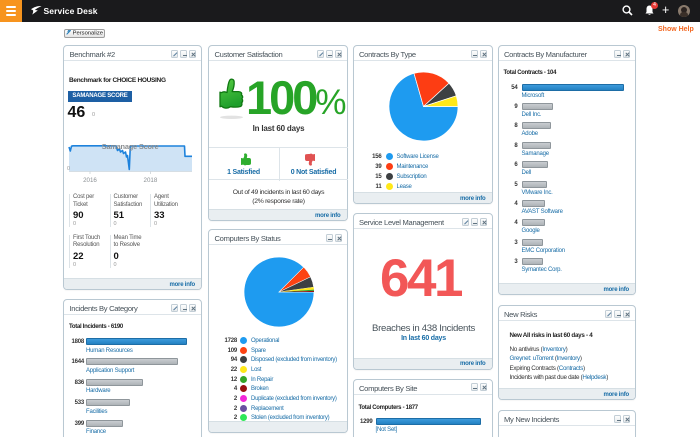 This screenshot has width=700, height=437. What do you see at coordinates (68, 169) in the screenshot?
I see `svg-text: 0` at bounding box center [68, 169].